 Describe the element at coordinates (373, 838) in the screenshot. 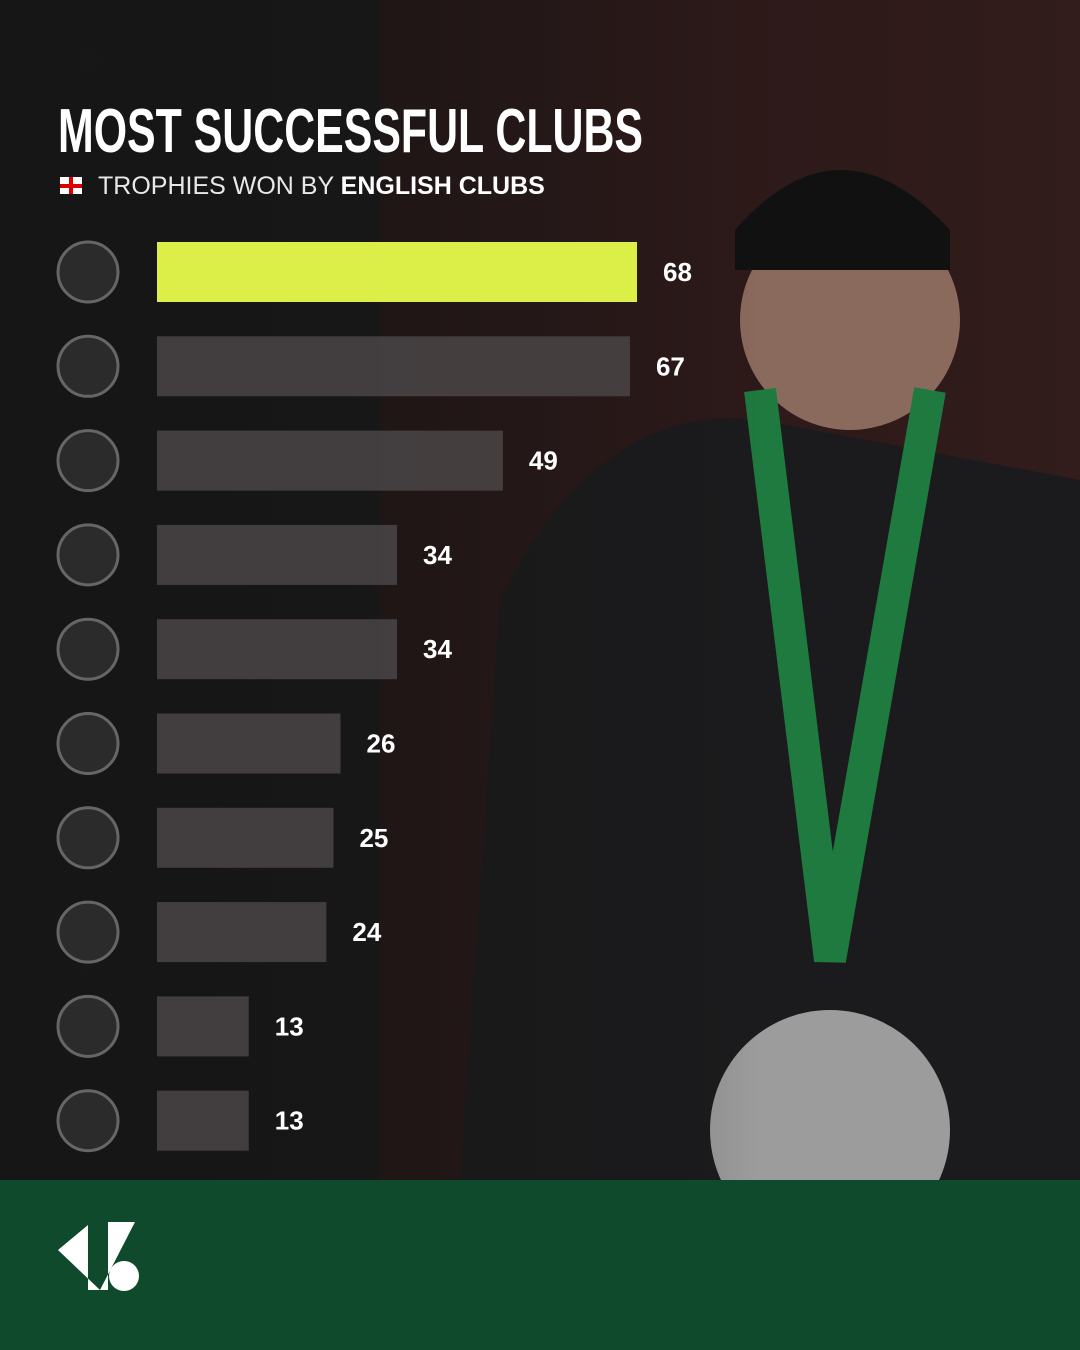

I see `value-label: 25` at that location.